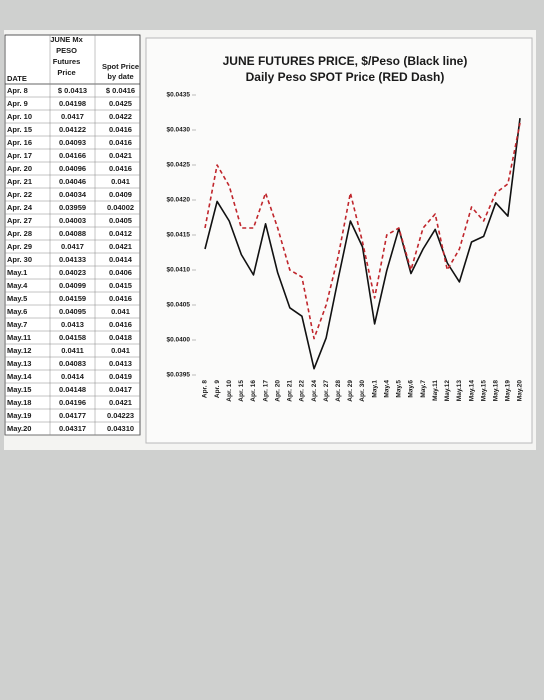 The width and height of the screenshot is (544, 700). I want to click on cell: 0.0421, so click(120, 155).